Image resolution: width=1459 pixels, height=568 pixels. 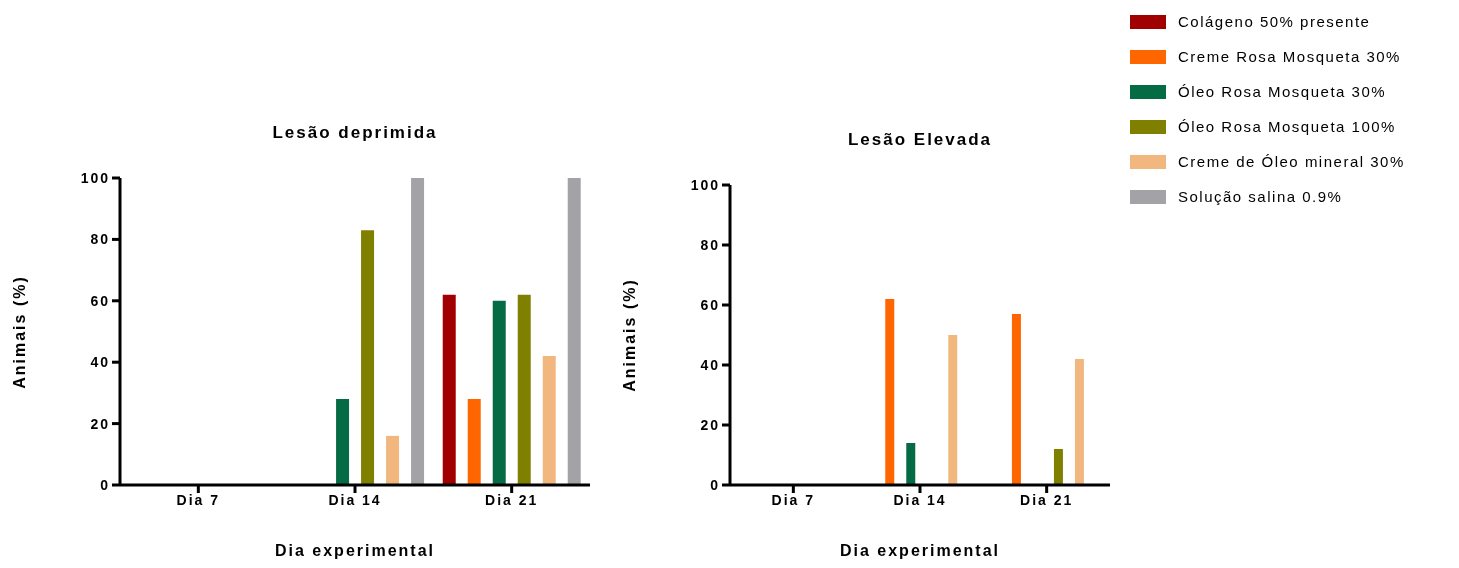 What do you see at coordinates (920, 140) in the screenshot?
I see `chart-title: Lesão Elevada` at bounding box center [920, 140].